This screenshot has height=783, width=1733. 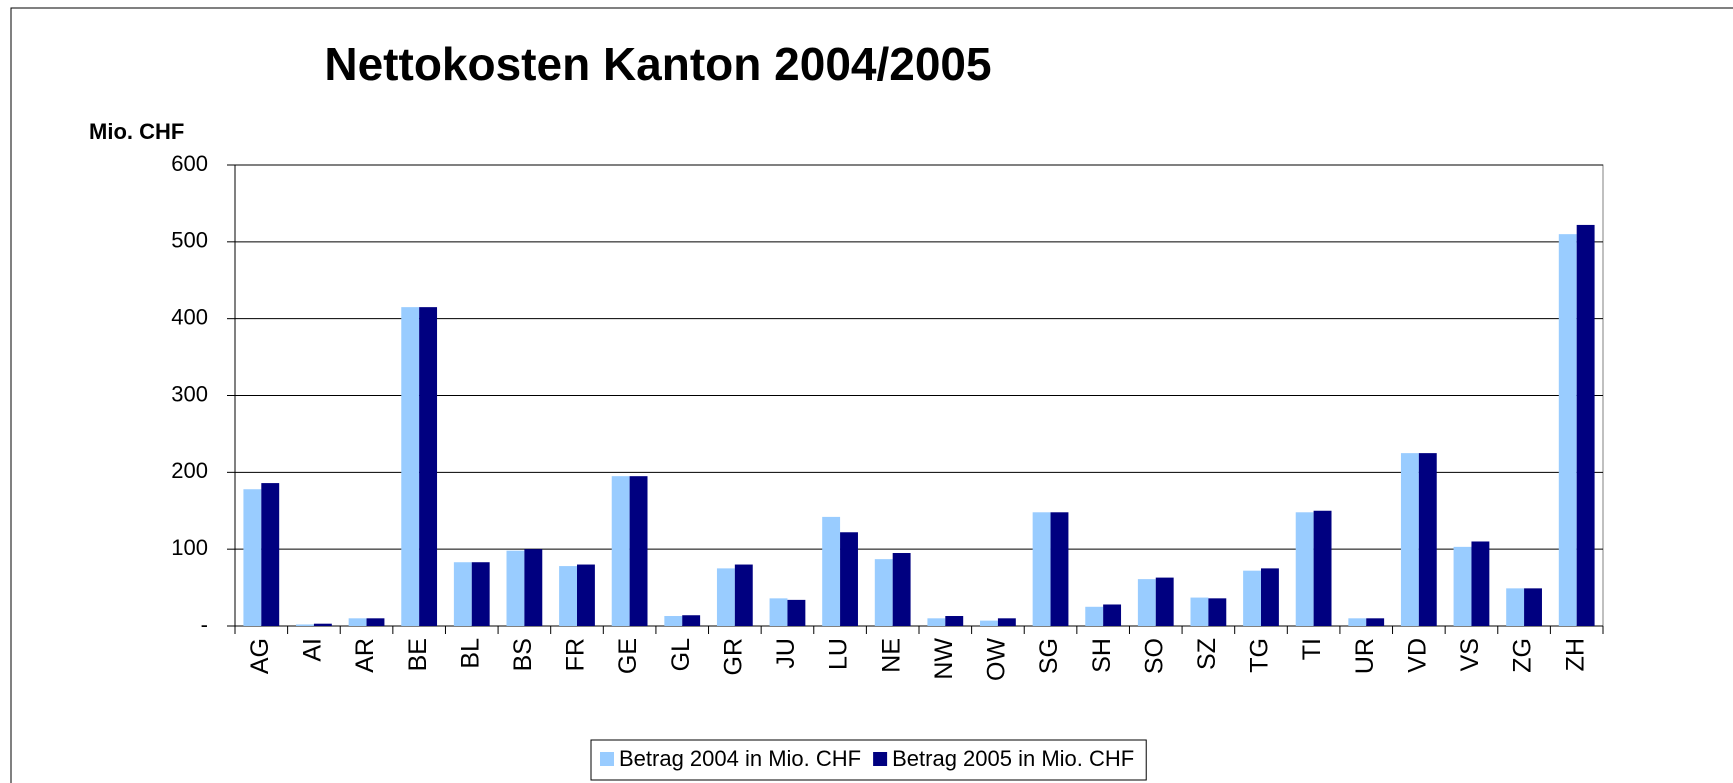 I want to click on y-tick-label: 400, so click(x=189, y=316).